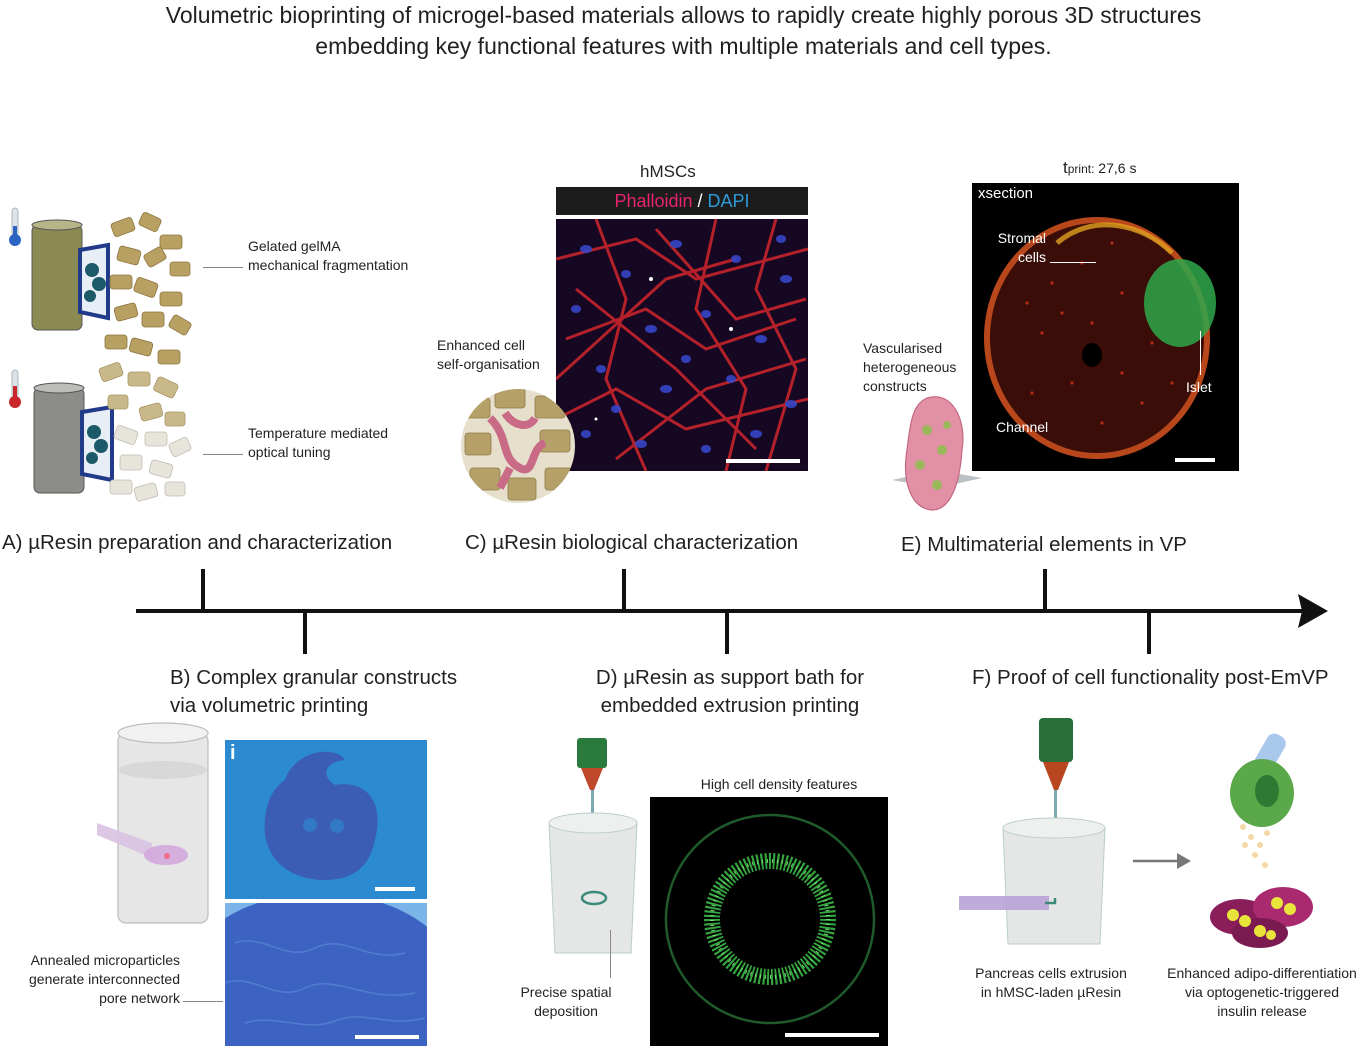  What do you see at coordinates (779, 784) in the screenshot?
I see `panel-d-image-title: High cell density features` at bounding box center [779, 784].